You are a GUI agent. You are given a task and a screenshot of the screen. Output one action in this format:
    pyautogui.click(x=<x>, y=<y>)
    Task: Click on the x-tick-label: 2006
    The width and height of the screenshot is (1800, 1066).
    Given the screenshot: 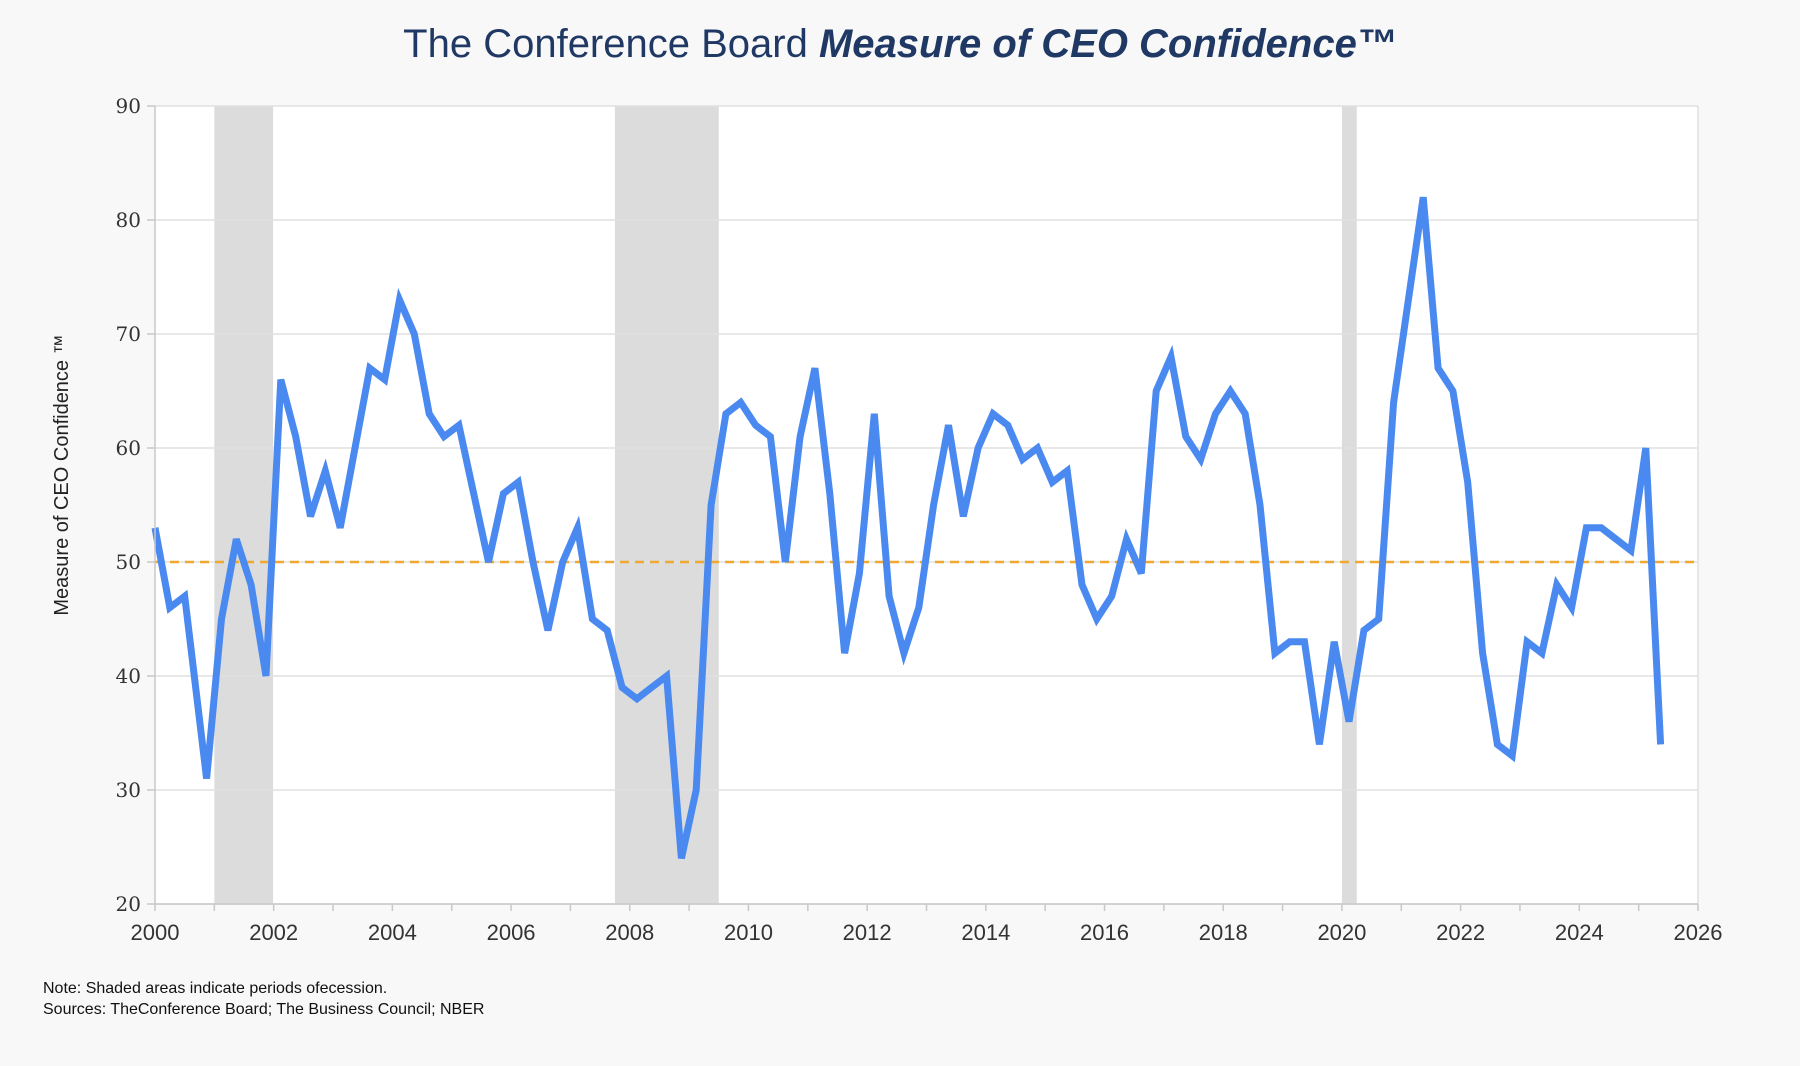 What is the action you would take?
    pyautogui.click(x=511, y=932)
    